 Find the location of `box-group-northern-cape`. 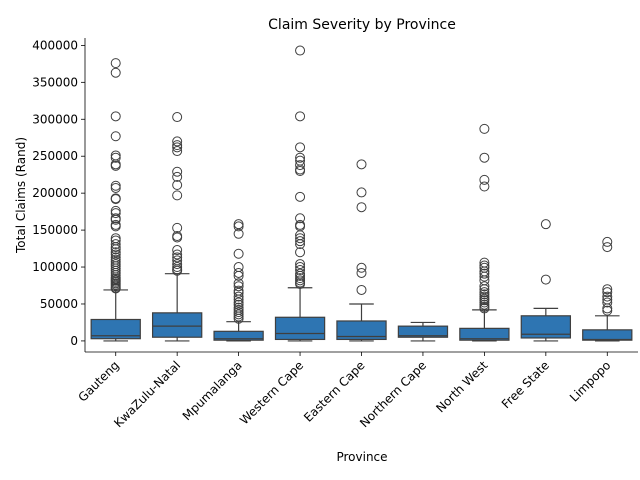

box-group-northern-cape is located at coordinates (423, 331).